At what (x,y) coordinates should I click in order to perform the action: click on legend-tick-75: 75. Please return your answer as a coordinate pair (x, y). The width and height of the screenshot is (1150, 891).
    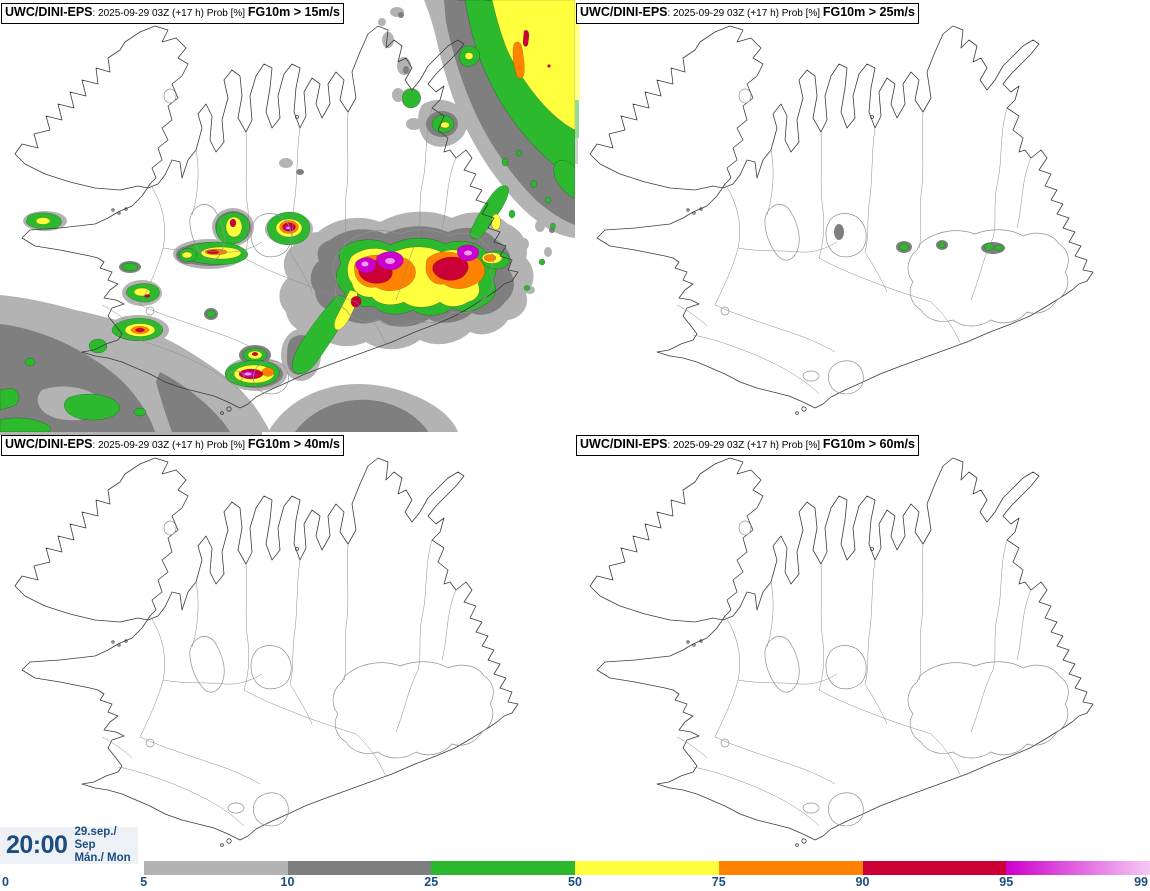
    Looking at the image, I should click on (718, 882).